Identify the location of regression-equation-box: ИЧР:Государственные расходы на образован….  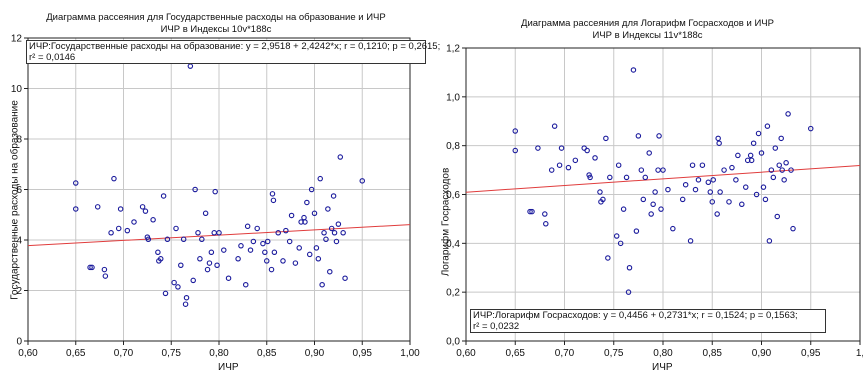
(233, 52).